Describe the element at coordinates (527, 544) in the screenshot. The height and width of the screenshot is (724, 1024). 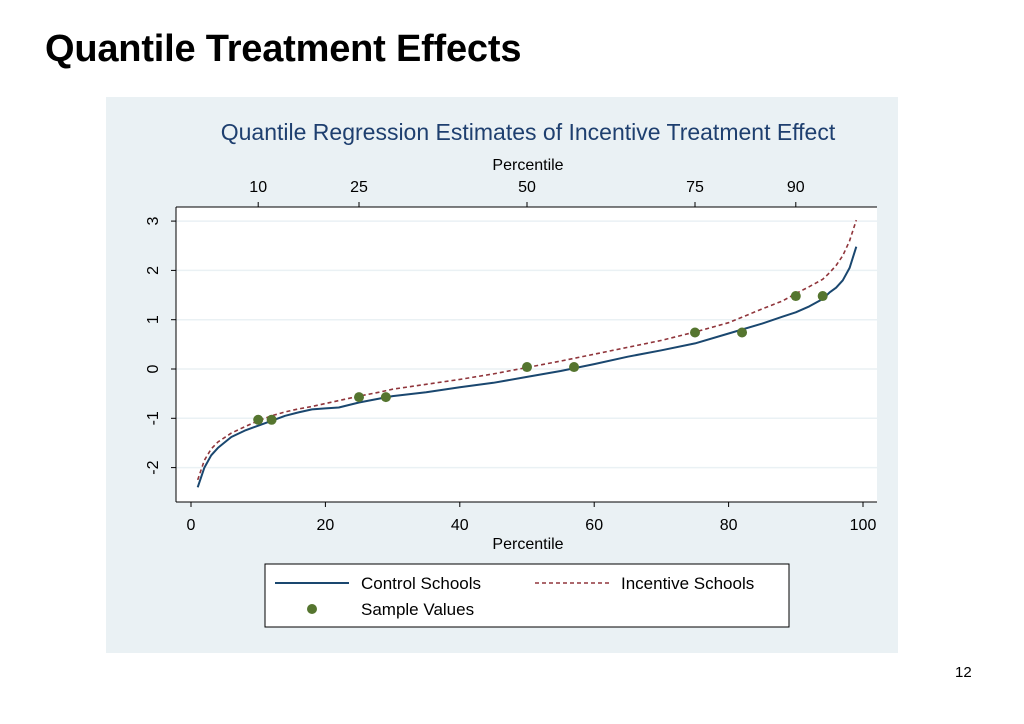
I see `x-axis-title: Percentile` at that location.